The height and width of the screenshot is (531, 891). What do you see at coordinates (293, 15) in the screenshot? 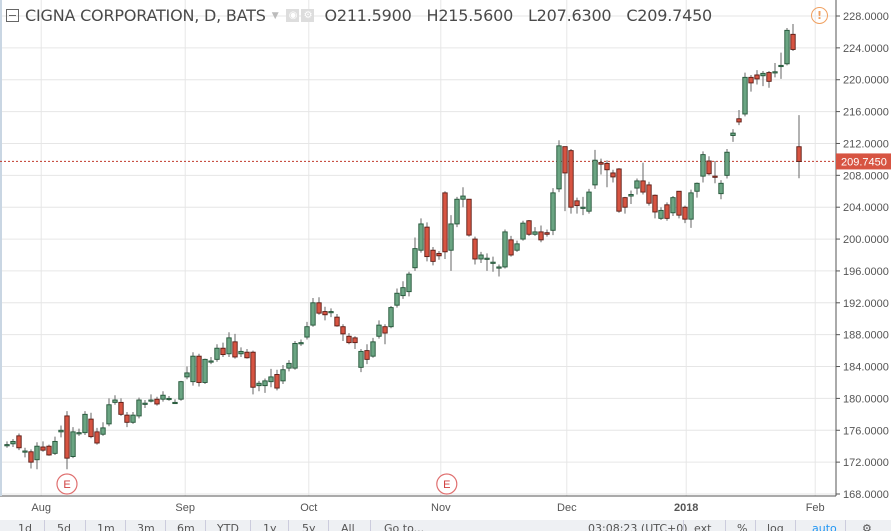
I see `eye-icon: ◉` at bounding box center [293, 15].